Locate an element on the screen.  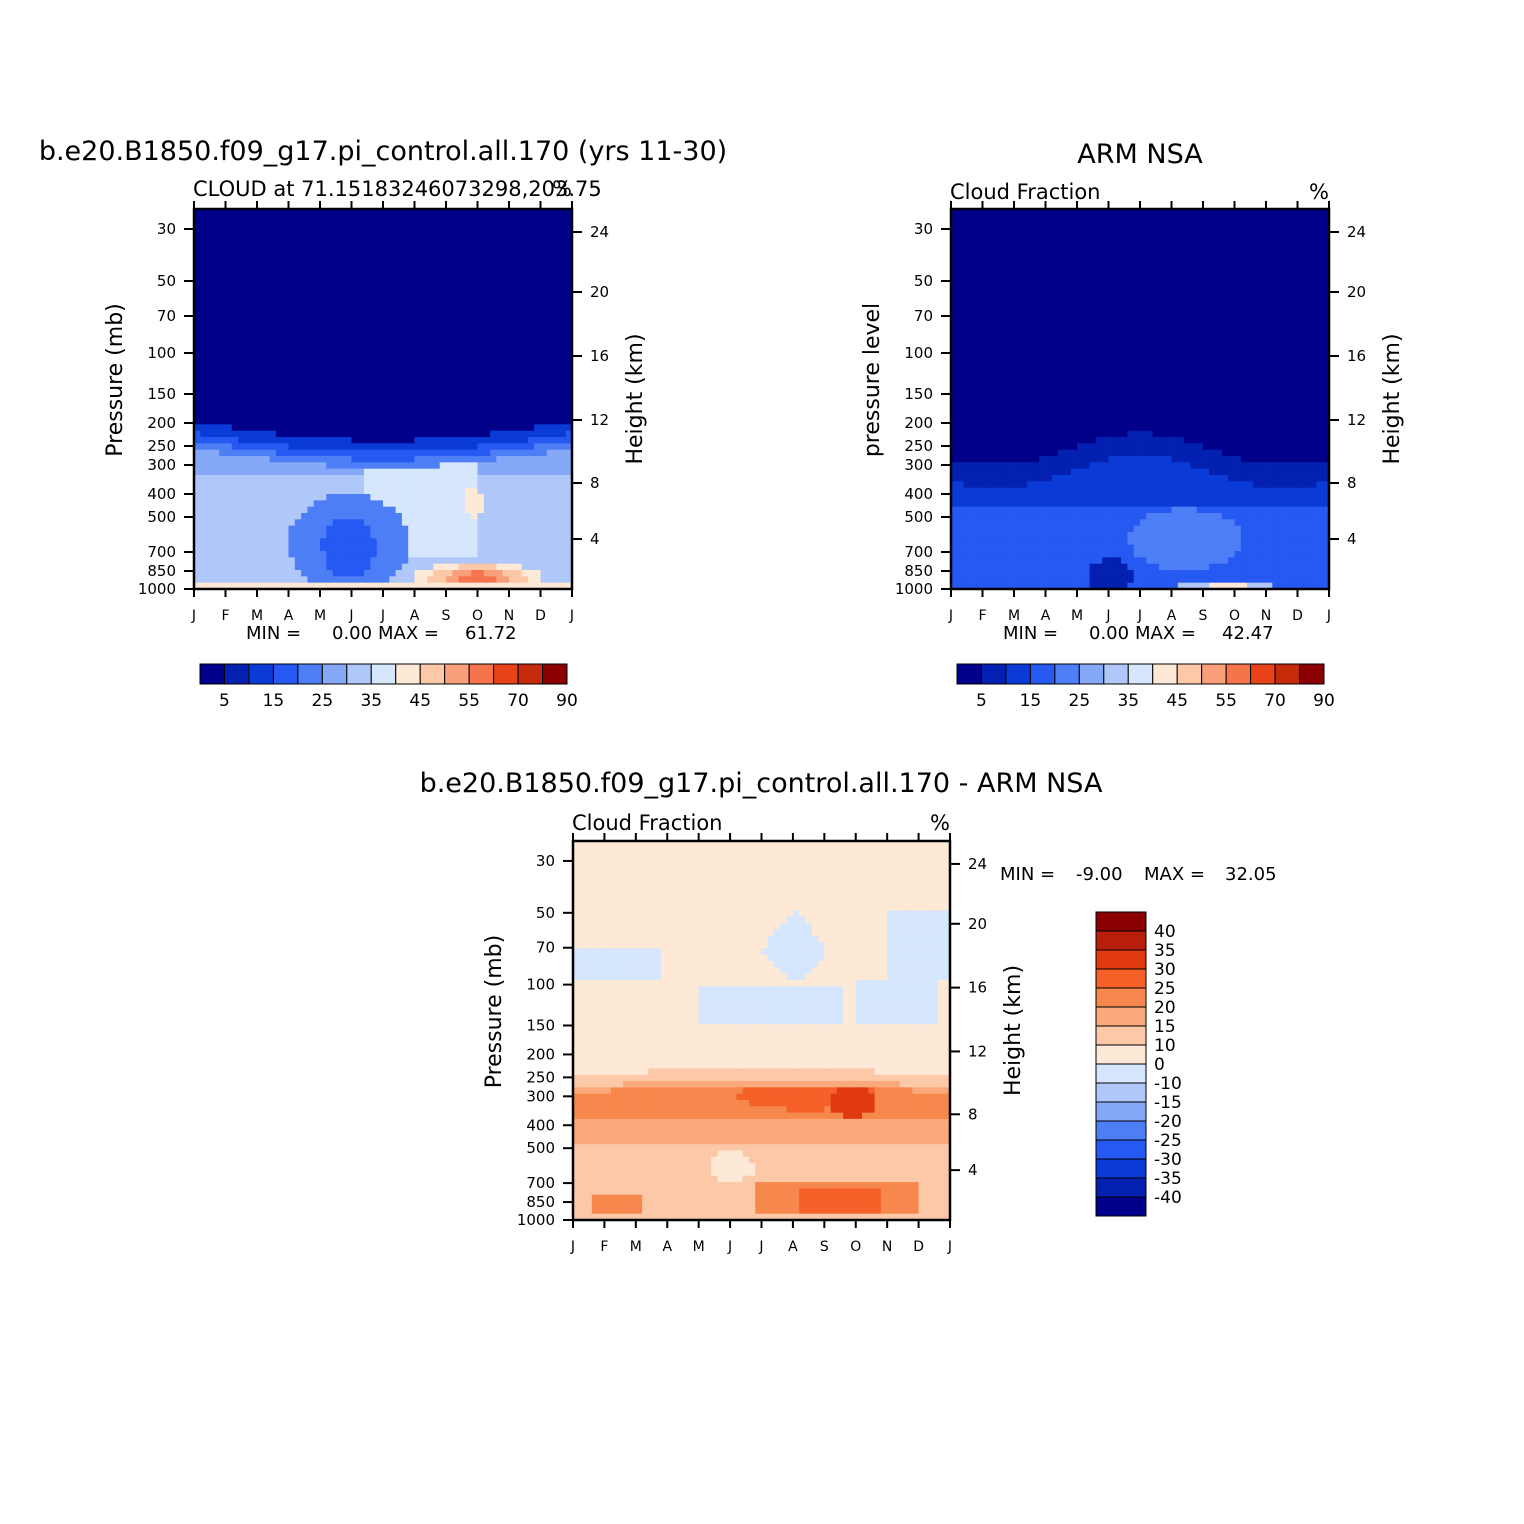
x-tick-label: A is located at coordinates (415, 616).